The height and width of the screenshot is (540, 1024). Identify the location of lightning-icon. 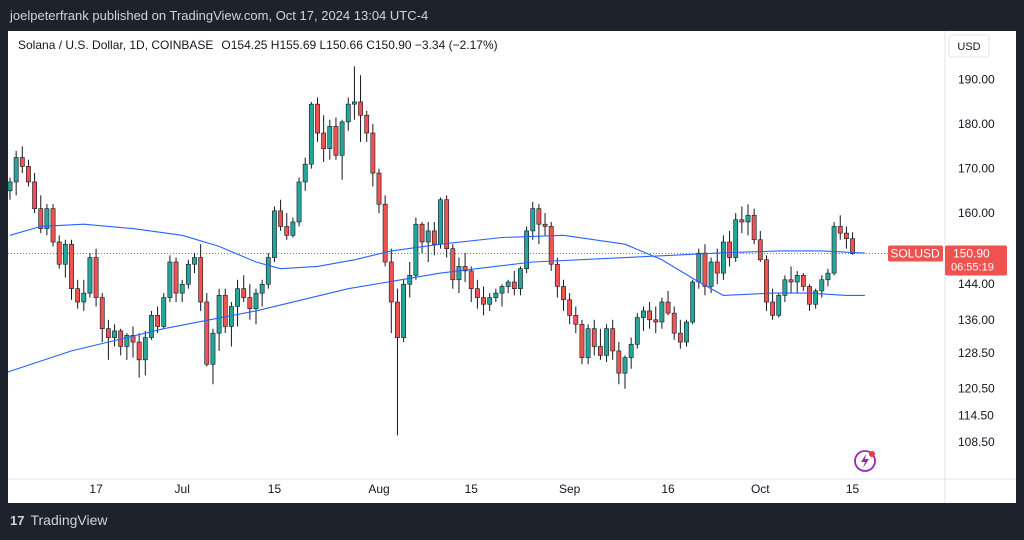
(865, 461).